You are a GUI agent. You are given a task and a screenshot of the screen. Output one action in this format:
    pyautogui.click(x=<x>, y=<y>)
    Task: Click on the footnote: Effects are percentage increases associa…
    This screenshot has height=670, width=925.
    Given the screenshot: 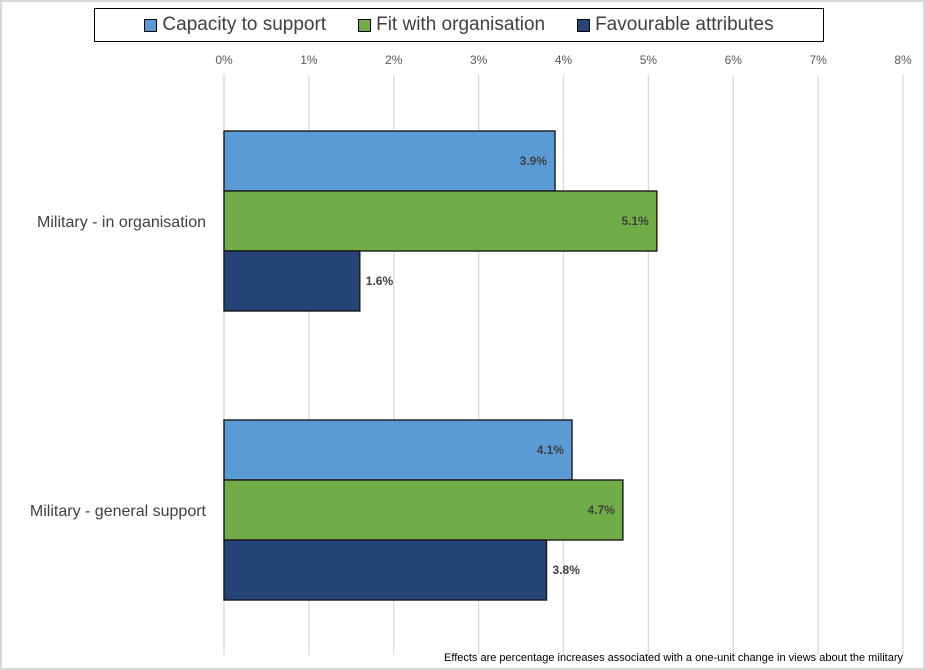 What is the action you would take?
    pyautogui.click(x=673, y=658)
    